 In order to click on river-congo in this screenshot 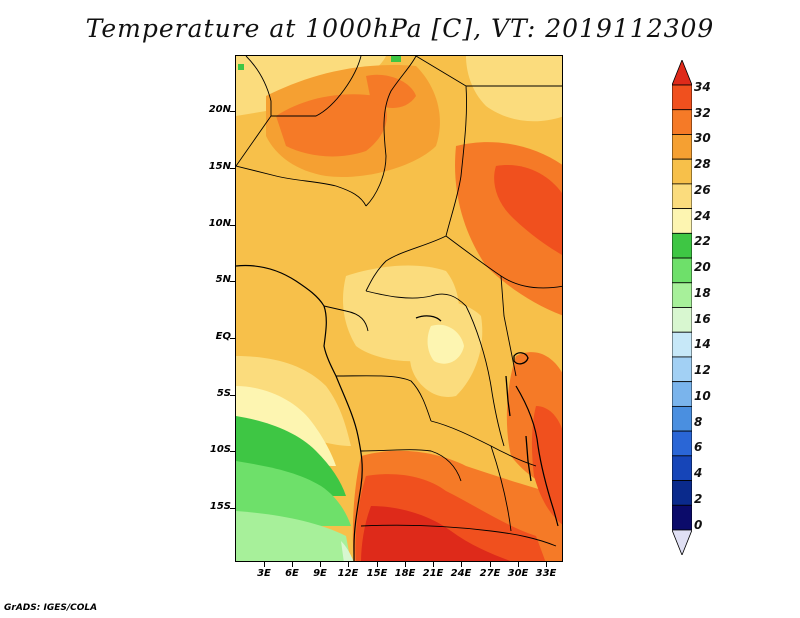, I will do `click(428, 318)`.